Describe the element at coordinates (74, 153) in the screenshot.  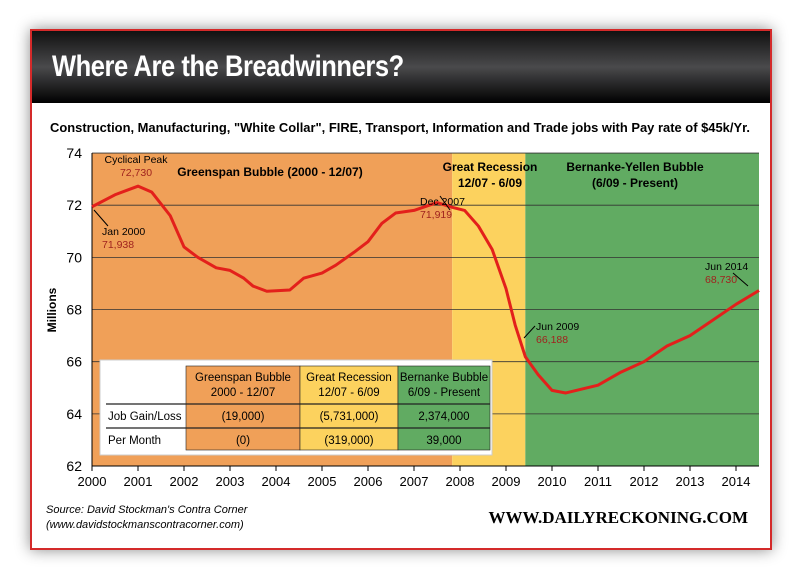
I see `y-tick-label: 74` at that location.